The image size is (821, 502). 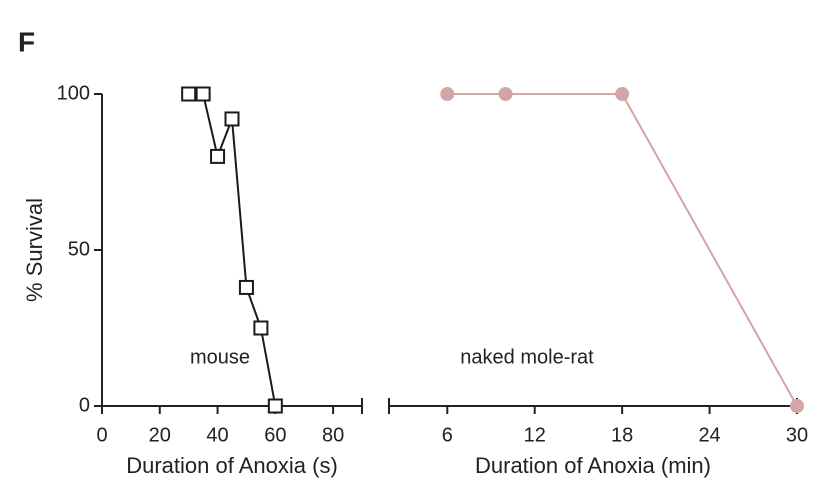 What do you see at coordinates (593, 465) in the screenshot?
I see `x-axis-label: Duration of Anoxia (min)` at bounding box center [593, 465].